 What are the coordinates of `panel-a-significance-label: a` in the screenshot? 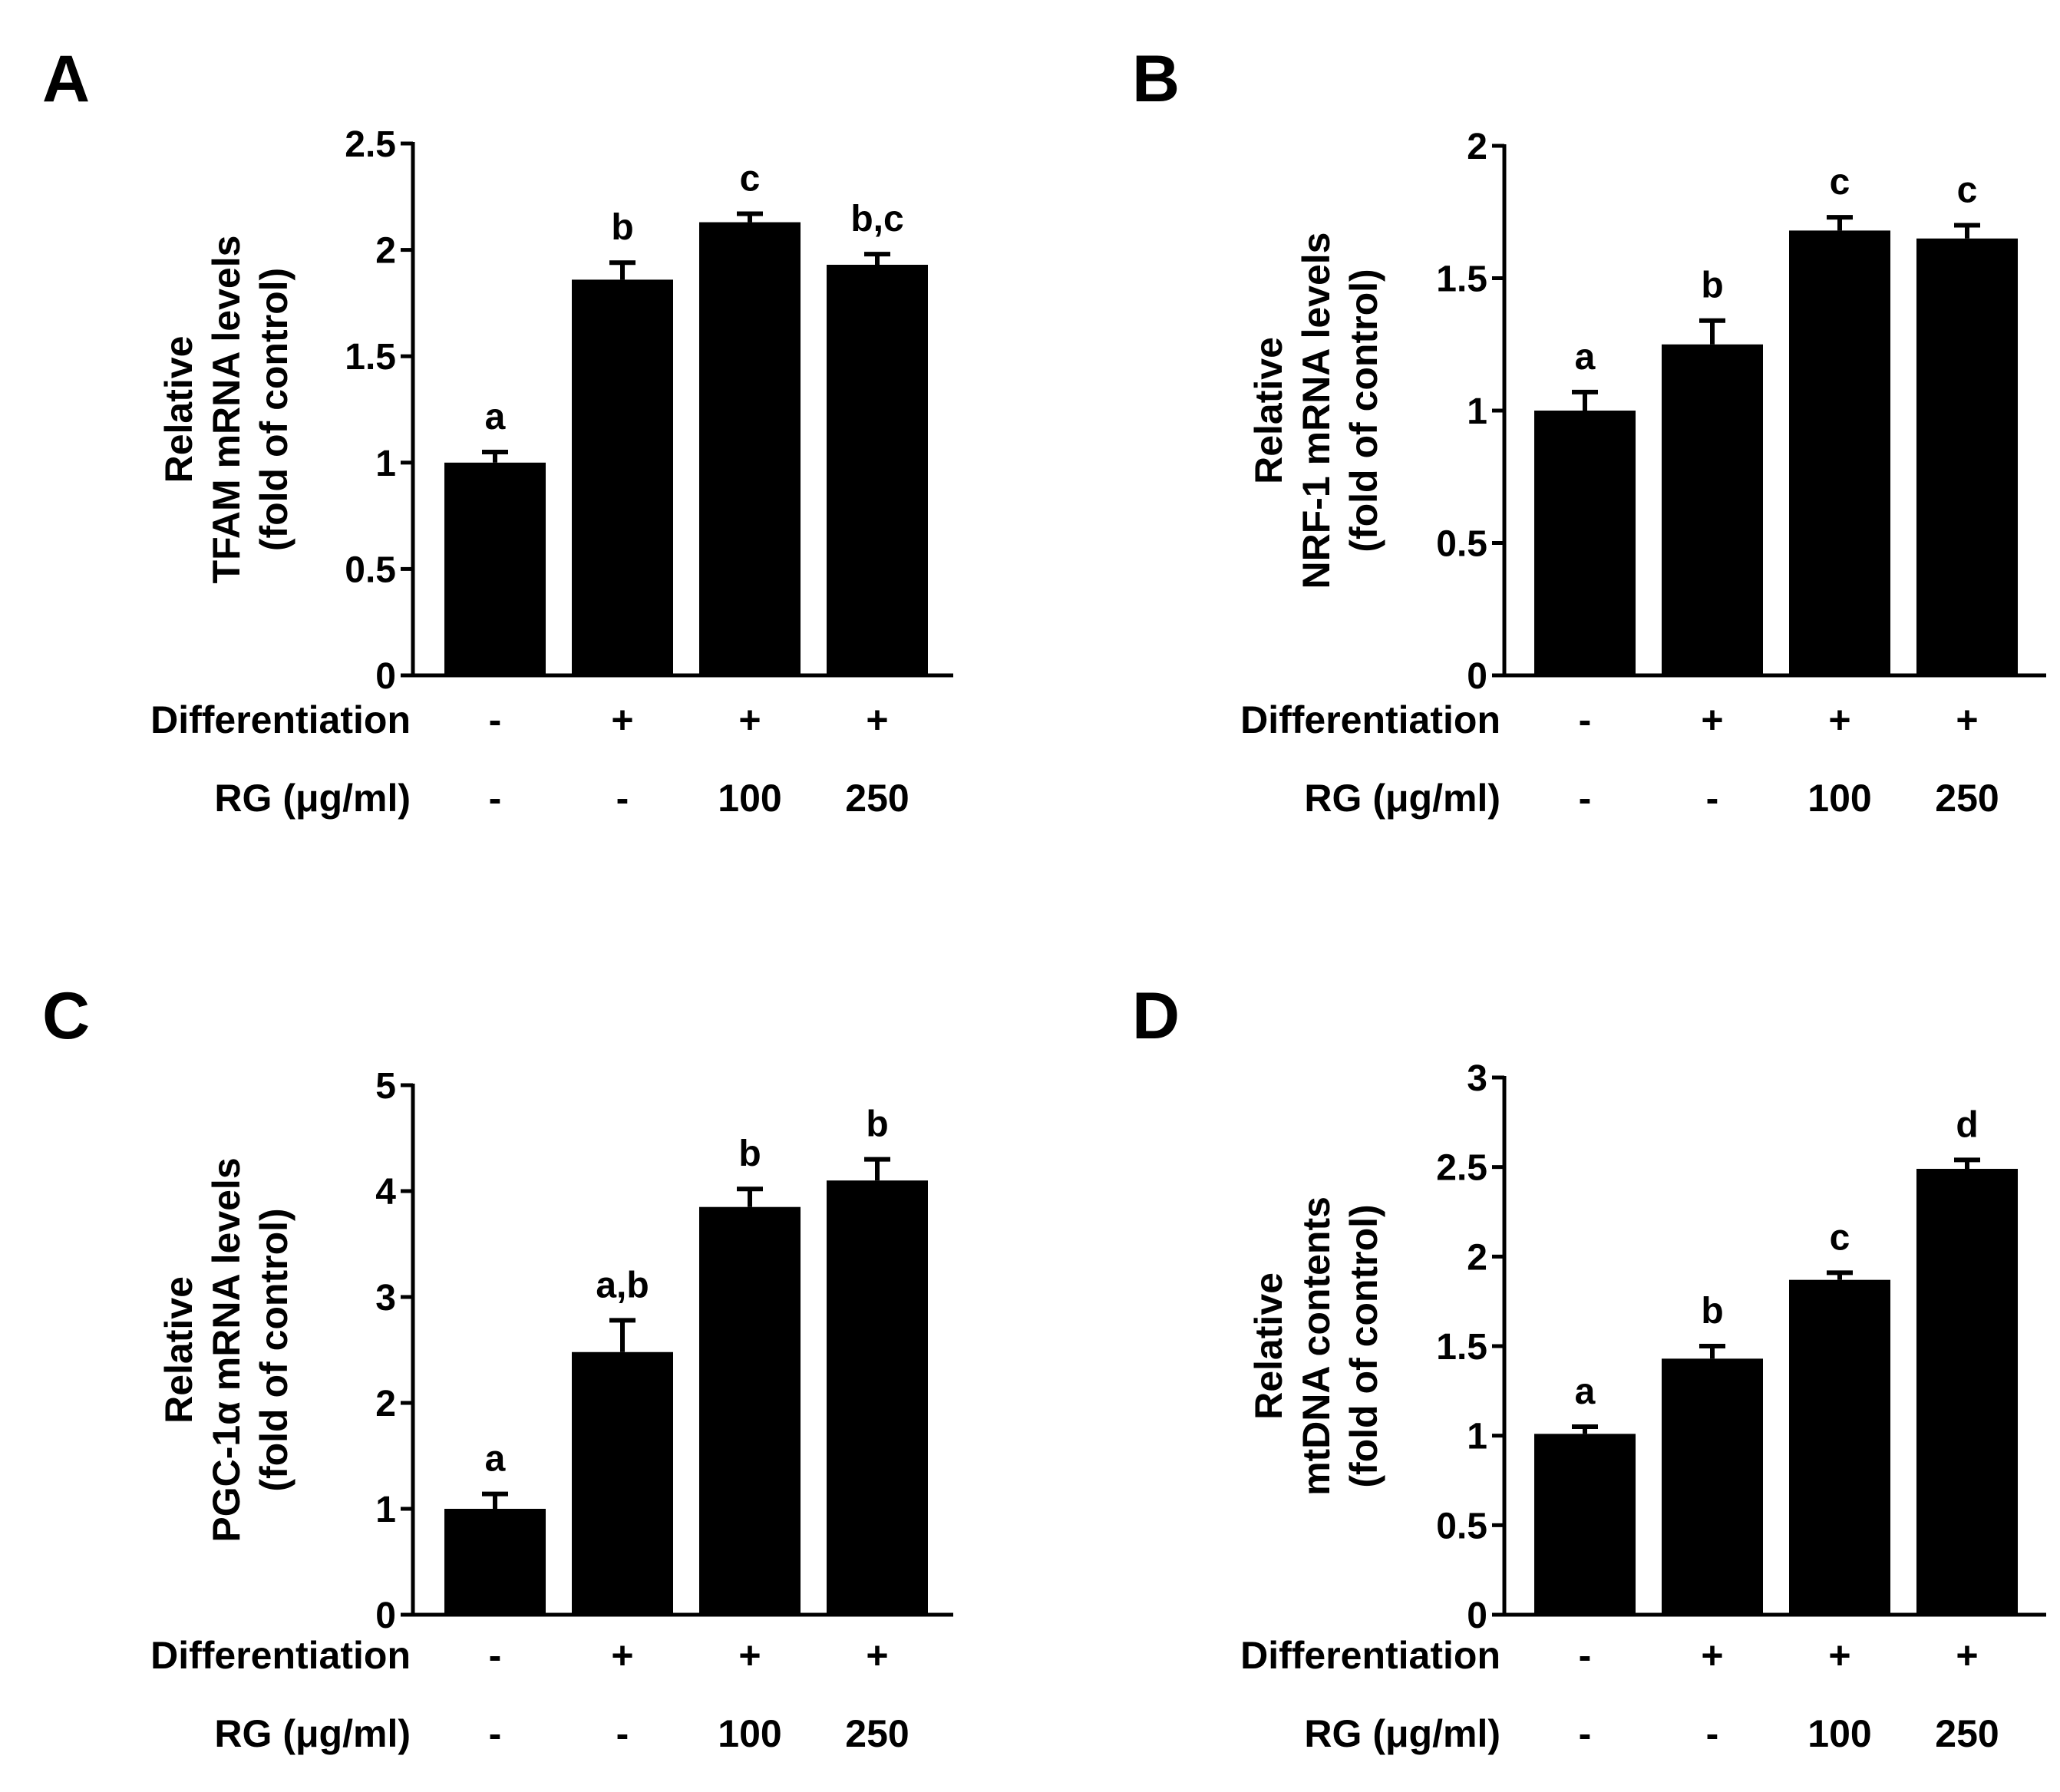 It's located at (495, 417).